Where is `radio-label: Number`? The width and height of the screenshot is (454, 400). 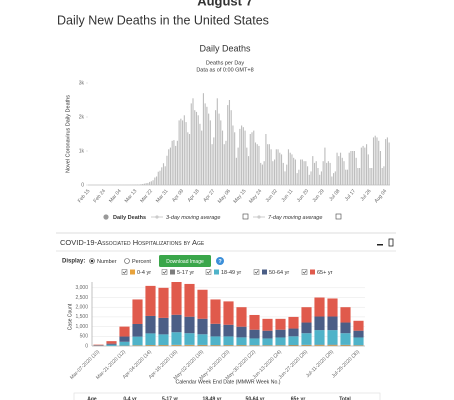
radio-label: Number is located at coordinates (107, 262).